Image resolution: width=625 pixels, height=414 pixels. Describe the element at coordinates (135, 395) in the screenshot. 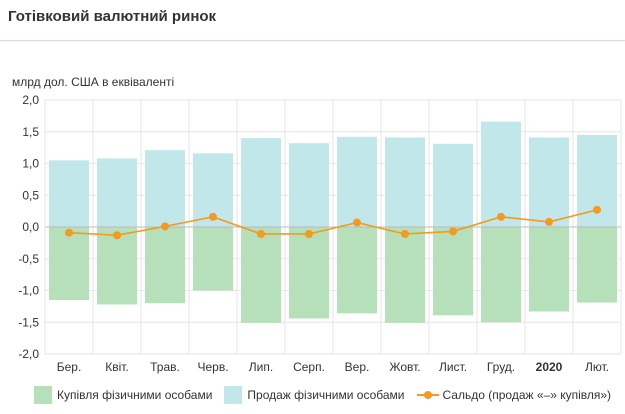

I see `legend-label: Купівля фізичними особами` at that location.